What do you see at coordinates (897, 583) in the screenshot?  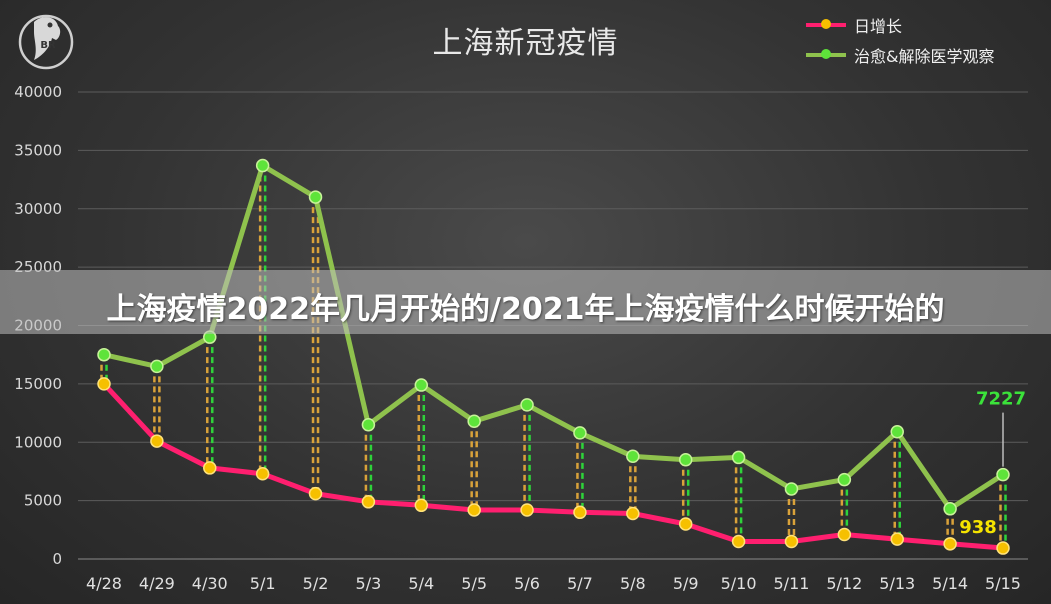 I see `x-tick-label: 5/13` at bounding box center [897, 583].